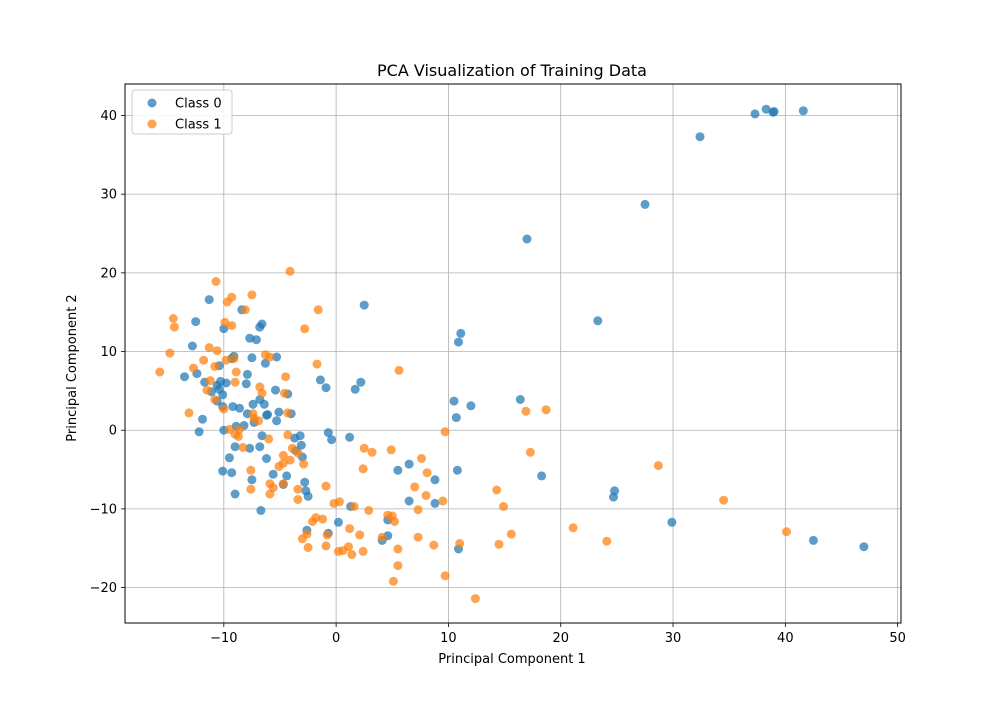 Image resolution: width=1000 pixels, height=704 pixels. I want to click on x-axis-label: Principal Component 1, so click(511, 659).